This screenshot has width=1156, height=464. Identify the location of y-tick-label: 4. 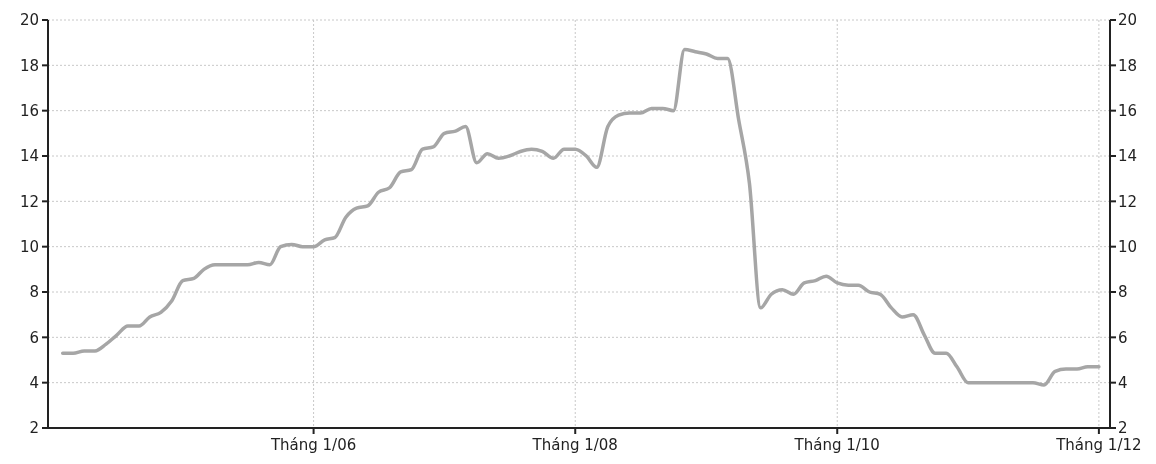
(34, 382).